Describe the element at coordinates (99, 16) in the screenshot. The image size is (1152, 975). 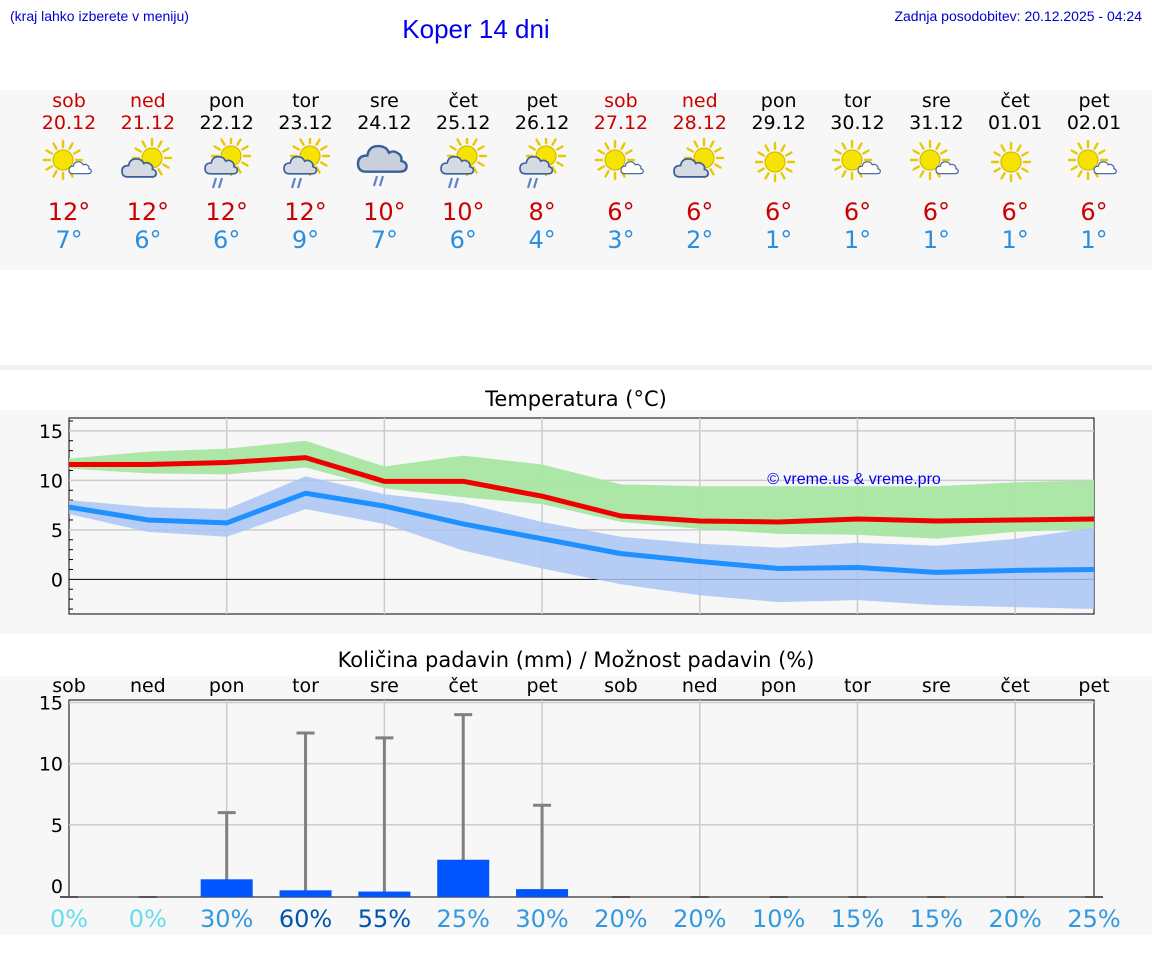
I see `menu-hint: (kraj lahko izberete v meniju)` at that location.